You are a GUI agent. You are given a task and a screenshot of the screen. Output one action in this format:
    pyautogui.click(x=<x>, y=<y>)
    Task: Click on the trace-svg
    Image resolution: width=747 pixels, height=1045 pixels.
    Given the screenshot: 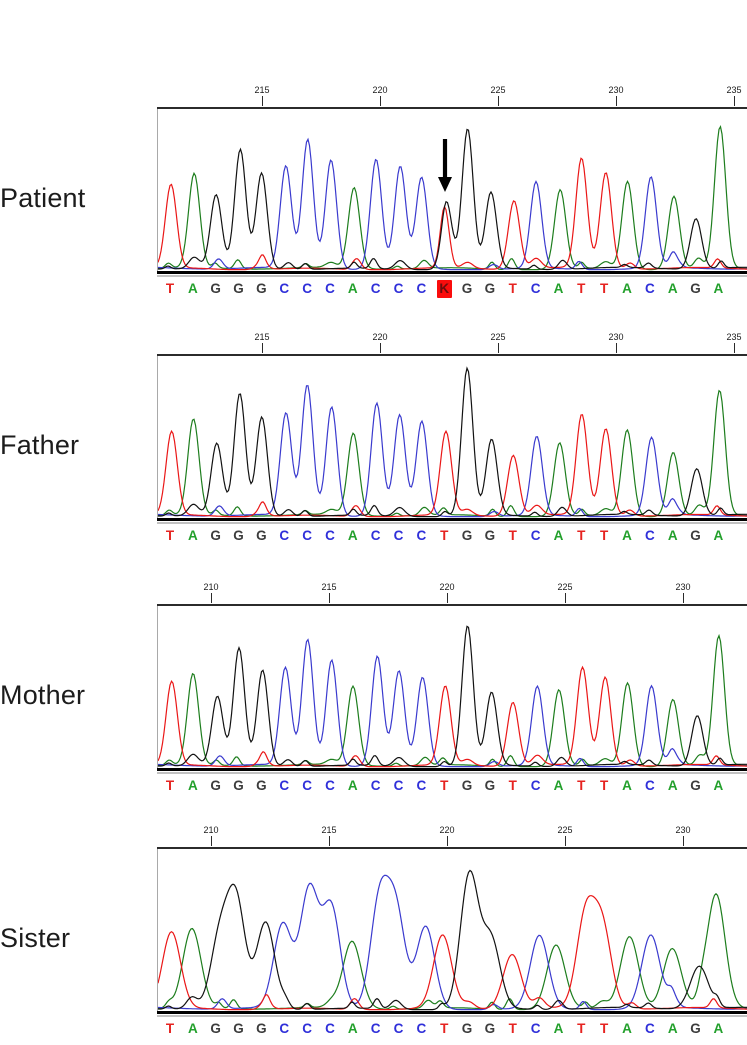 What is the action you would take?
    pyautogui.click(x=452, y=442)
    